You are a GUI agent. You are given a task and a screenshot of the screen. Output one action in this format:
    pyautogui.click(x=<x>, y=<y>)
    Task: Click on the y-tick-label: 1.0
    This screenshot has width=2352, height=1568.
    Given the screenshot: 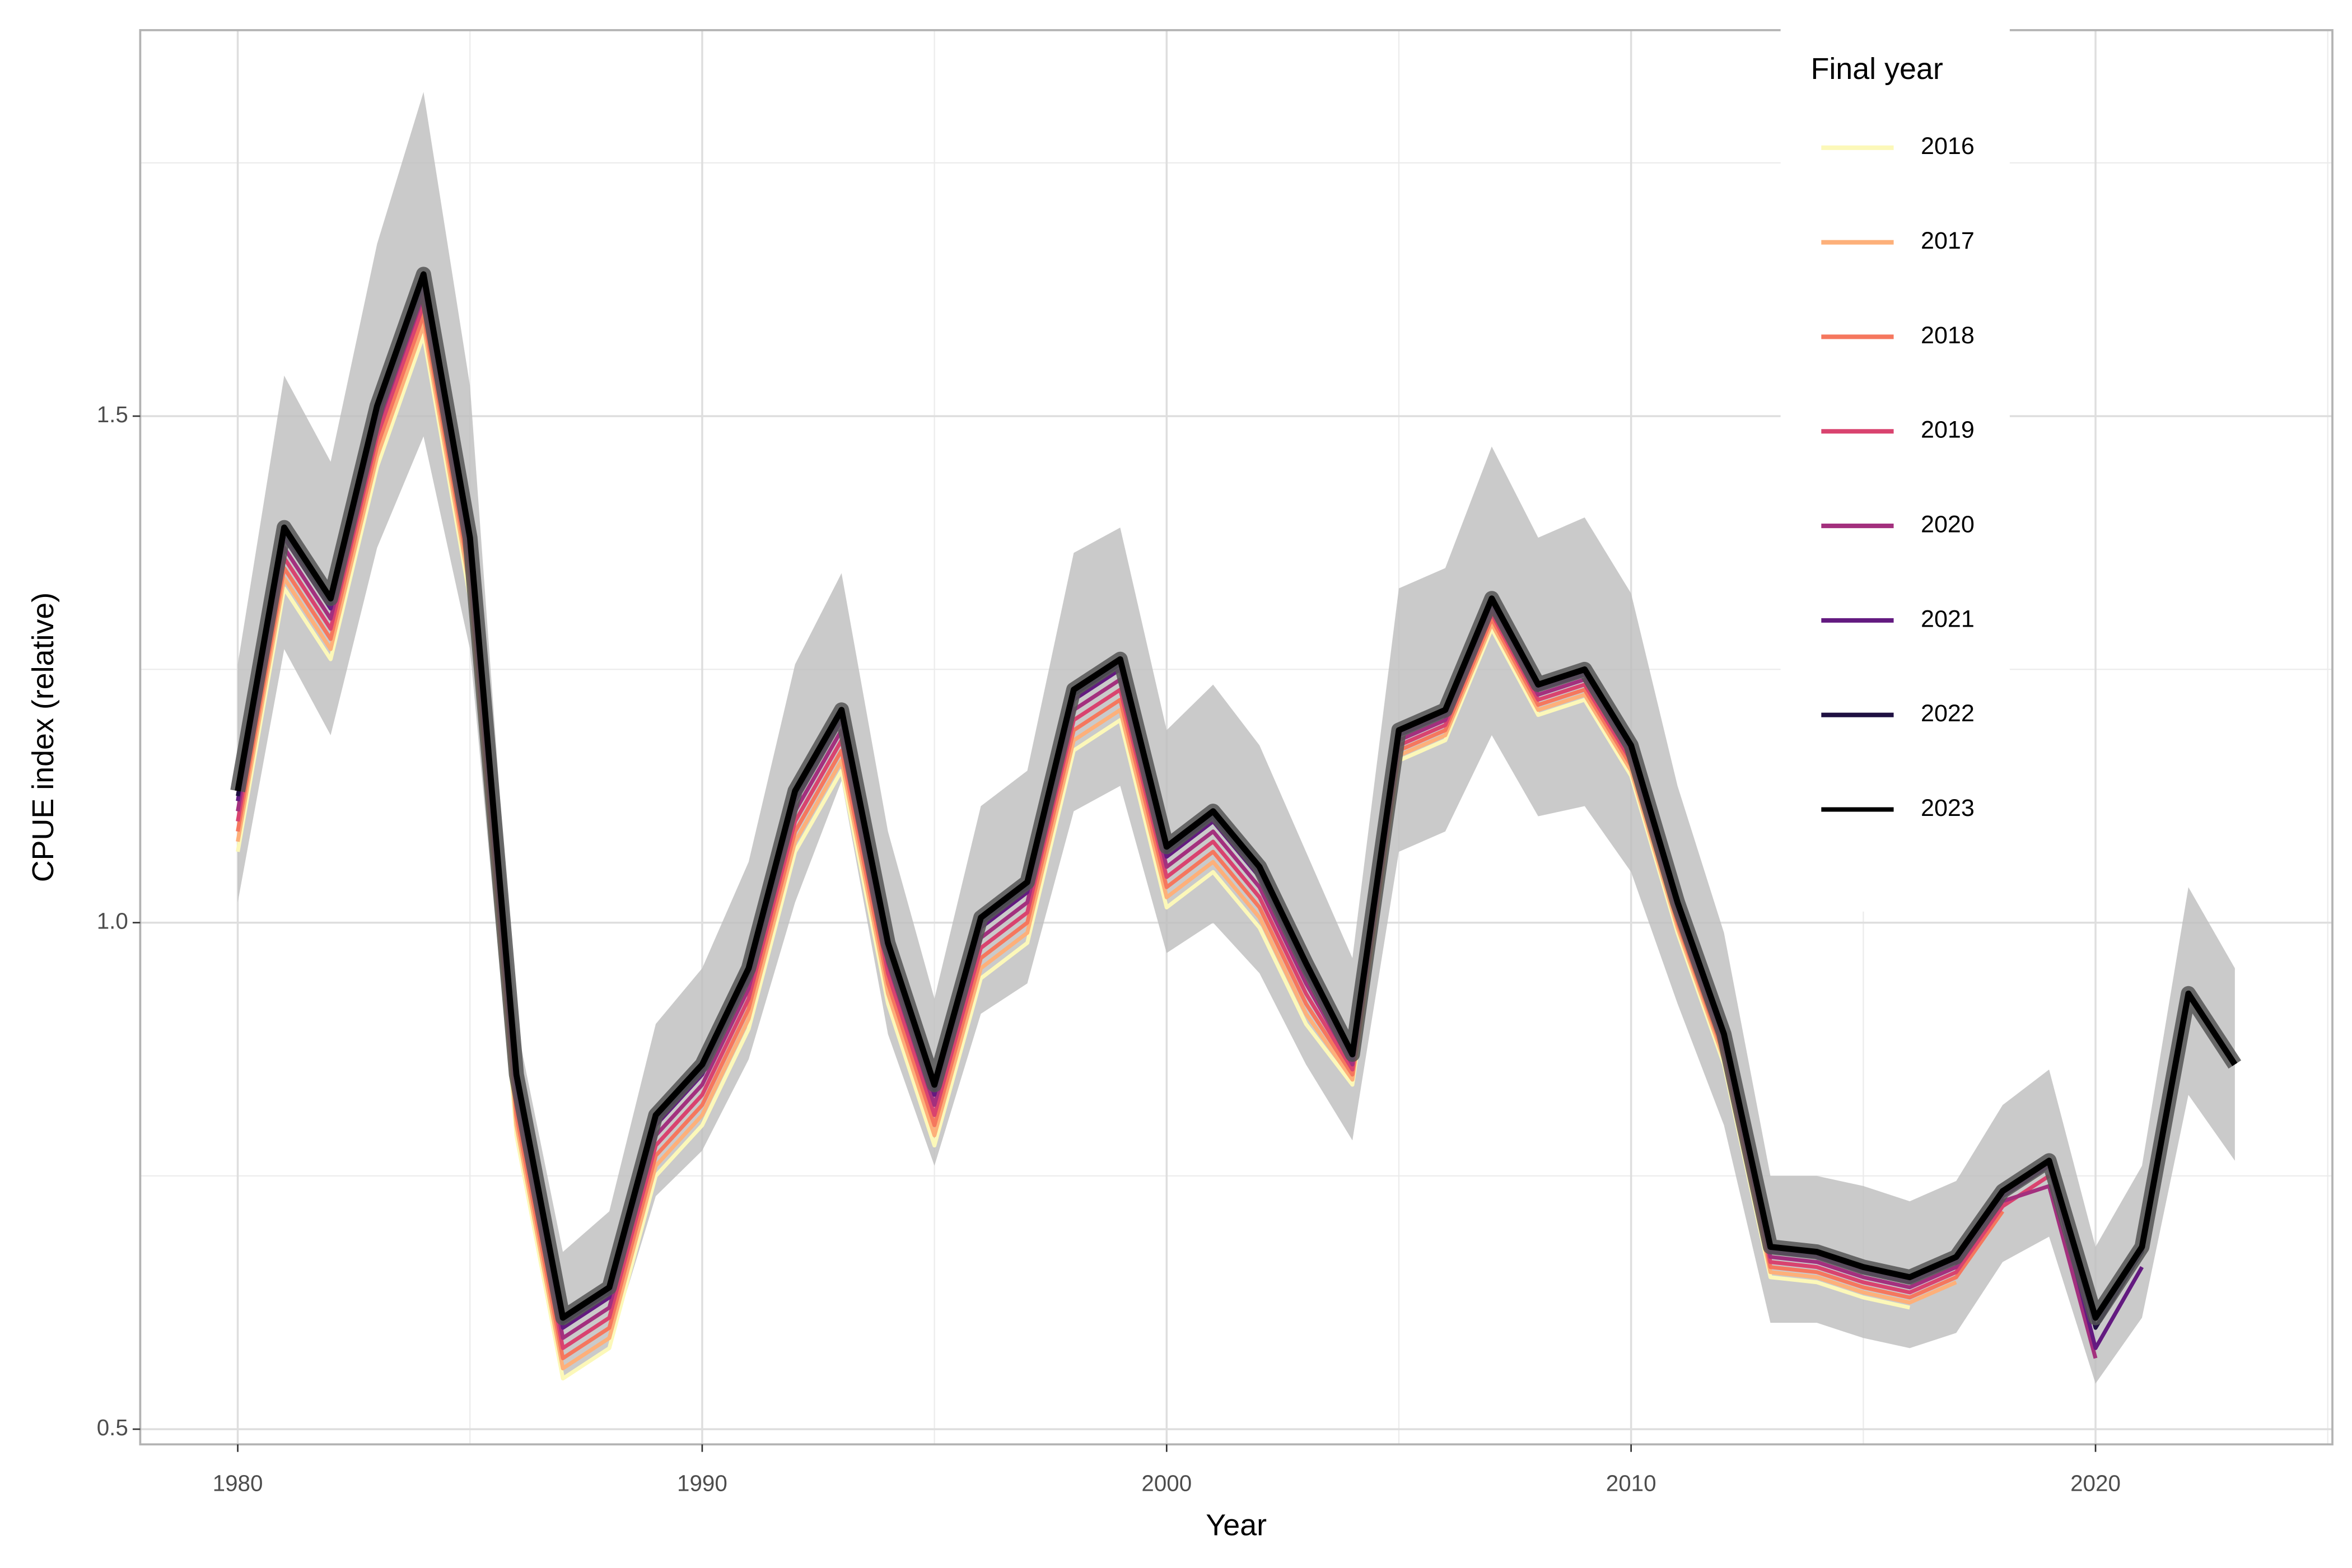 What is the action you would take?
    pyautogui.click(x=113, y=921)
    